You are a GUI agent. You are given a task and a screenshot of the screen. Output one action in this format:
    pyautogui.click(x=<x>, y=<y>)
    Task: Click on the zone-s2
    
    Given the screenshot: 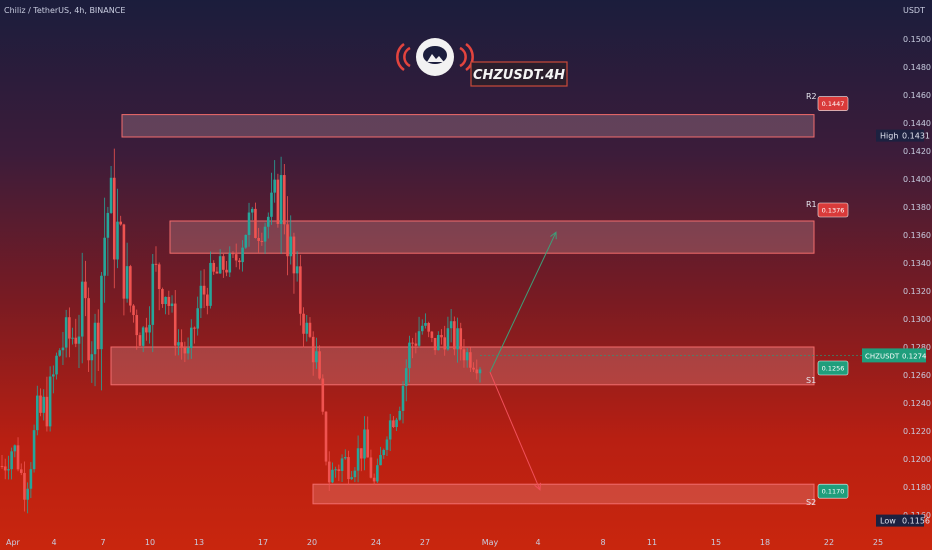 What is the action you would take?
    pyautogui.click(x=563, y=494)
    